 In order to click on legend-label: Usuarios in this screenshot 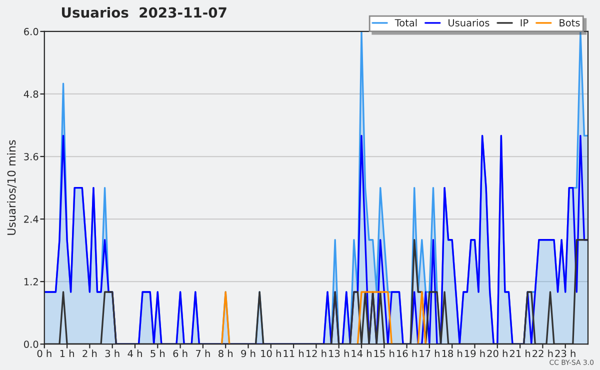, I will do `click(469, 22)`.